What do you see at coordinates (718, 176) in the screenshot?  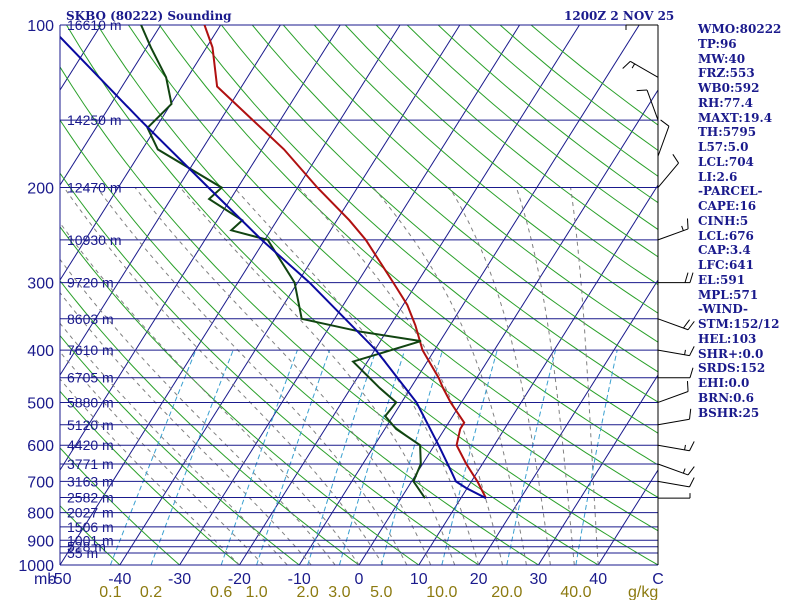 I see `index-item: LI:2.6` at bounding box center [718, 176].